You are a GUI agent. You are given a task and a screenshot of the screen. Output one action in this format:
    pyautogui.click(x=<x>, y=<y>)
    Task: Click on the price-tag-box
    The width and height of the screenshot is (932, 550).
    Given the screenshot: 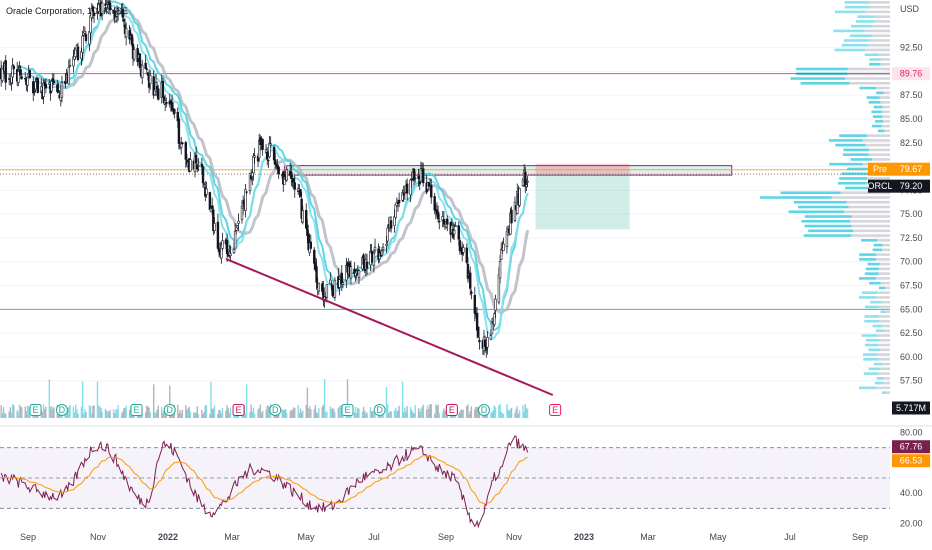 What is the action you would take?
    pyautogui.click(x=911, y=169)
    